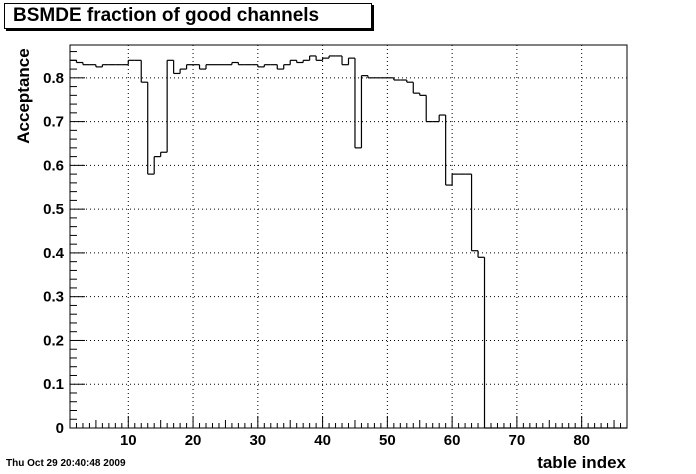 This screenshot has width=696, height=474. I want to click on y-tick-label: 0.1, so click(53, 384).